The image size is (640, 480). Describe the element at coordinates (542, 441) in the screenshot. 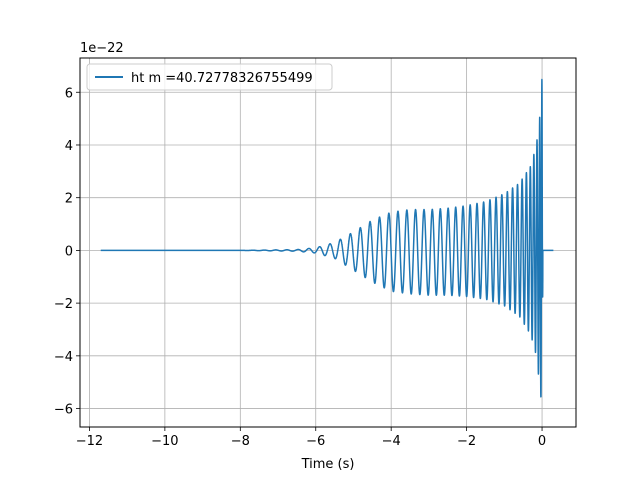

I see `x-tick-label: 0` at that location.